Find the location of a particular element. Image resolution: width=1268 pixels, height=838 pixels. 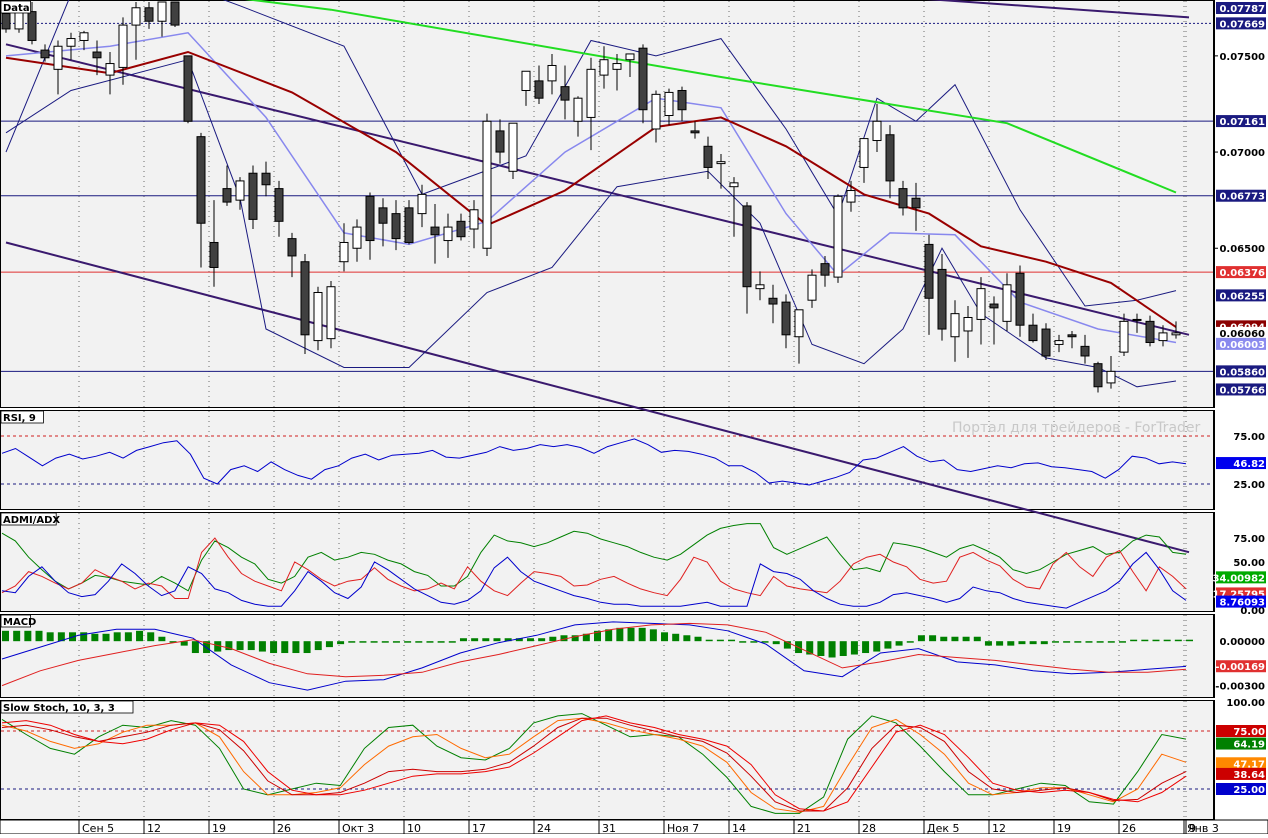

pane-title: ADMI/ADX is located at coordinates (31, 520).